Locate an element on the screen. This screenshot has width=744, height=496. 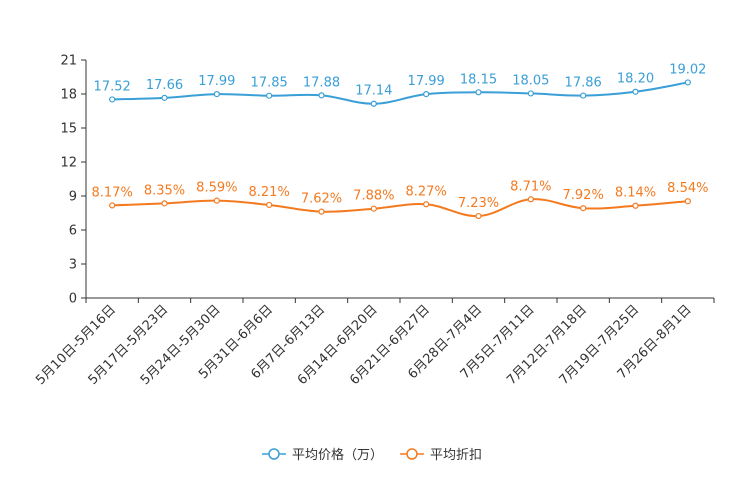
legend-item-1: 平均价格（万） is located at coordinates (322, 455).